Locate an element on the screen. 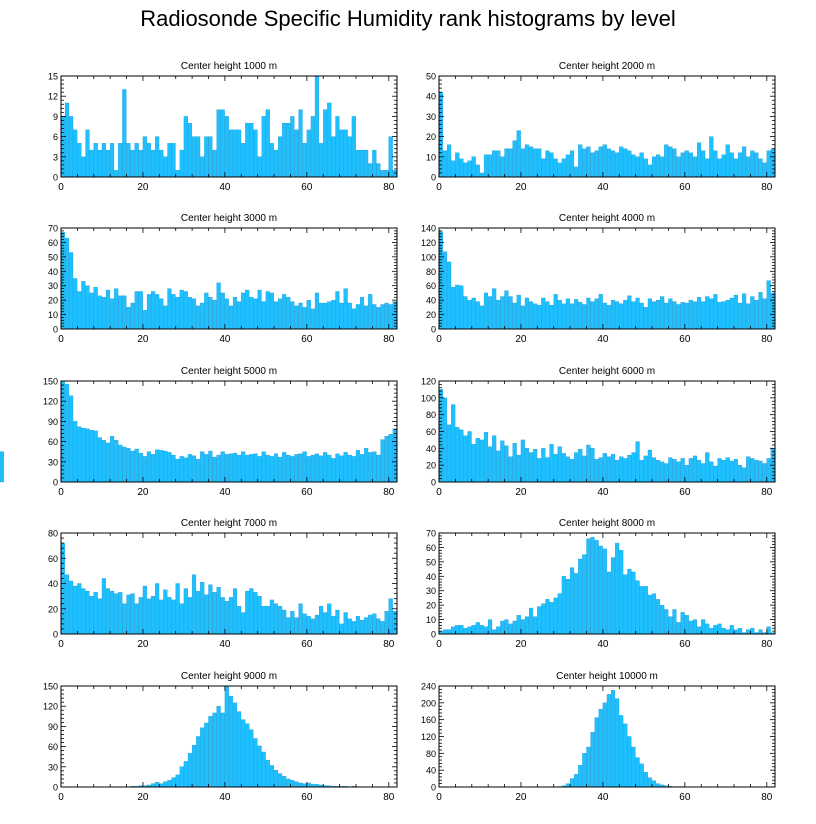  panel-title: Center height 6000 m is located at coordinates (607, 371).